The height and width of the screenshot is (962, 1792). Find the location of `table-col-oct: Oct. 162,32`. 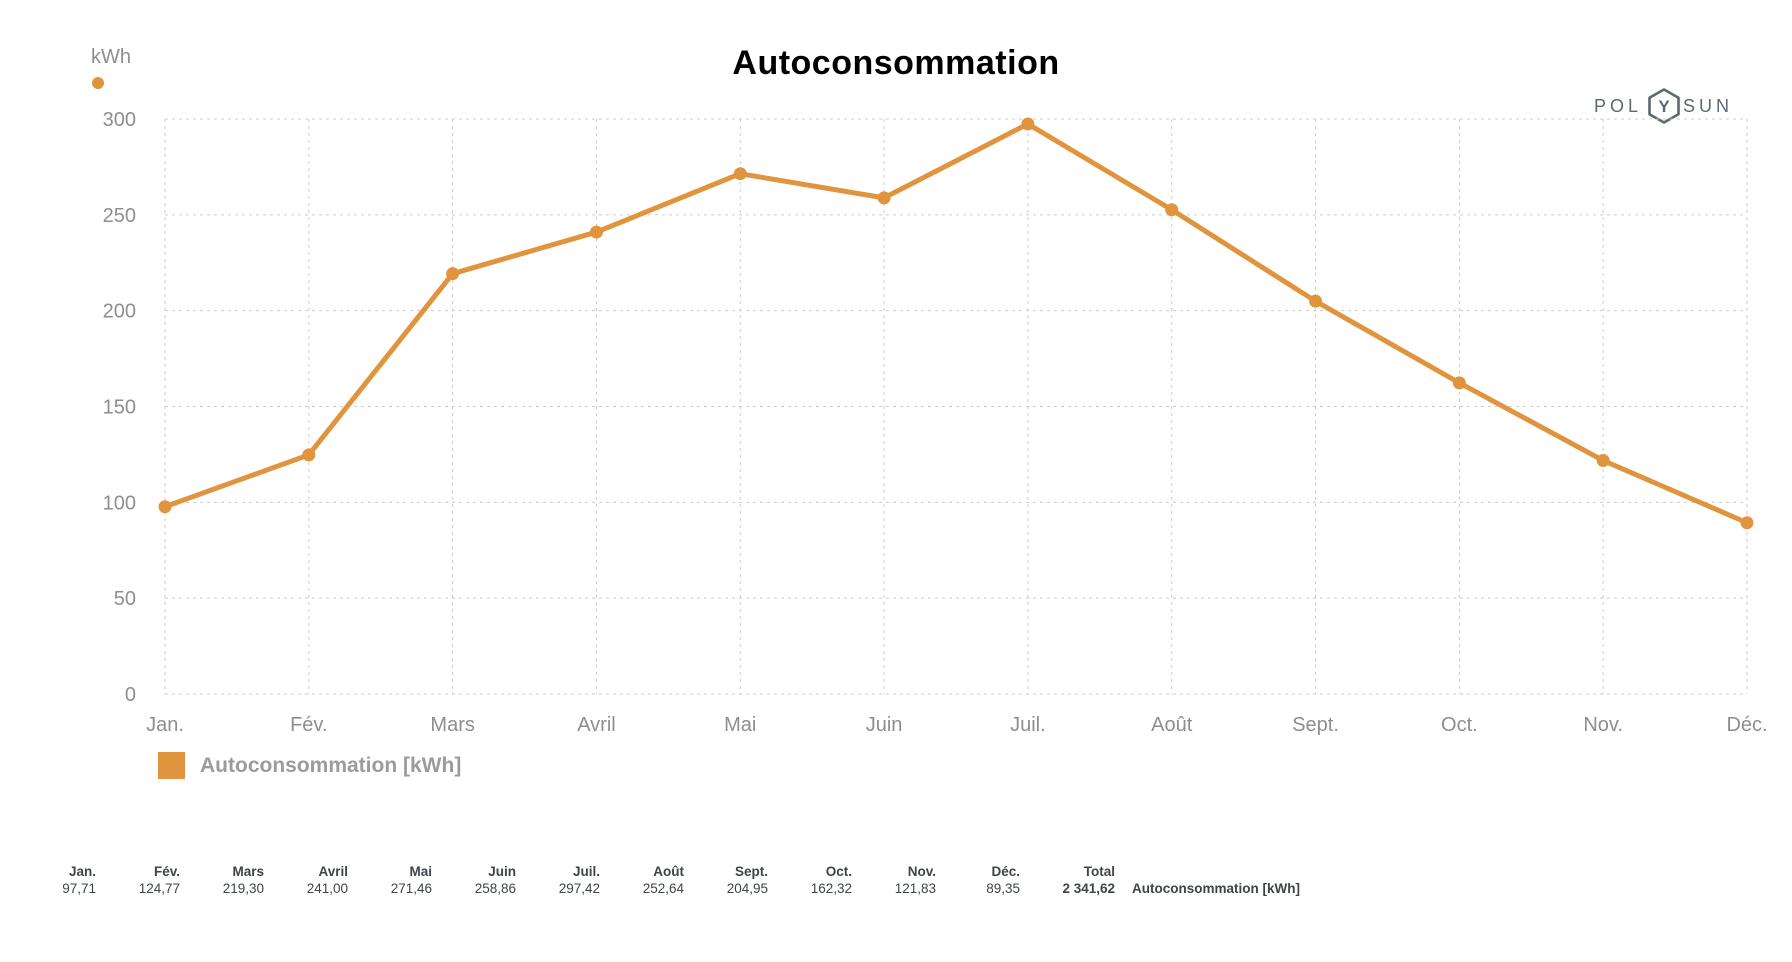

table-col-oct: Oct. 162,32 is located at coordinates (810, 880).